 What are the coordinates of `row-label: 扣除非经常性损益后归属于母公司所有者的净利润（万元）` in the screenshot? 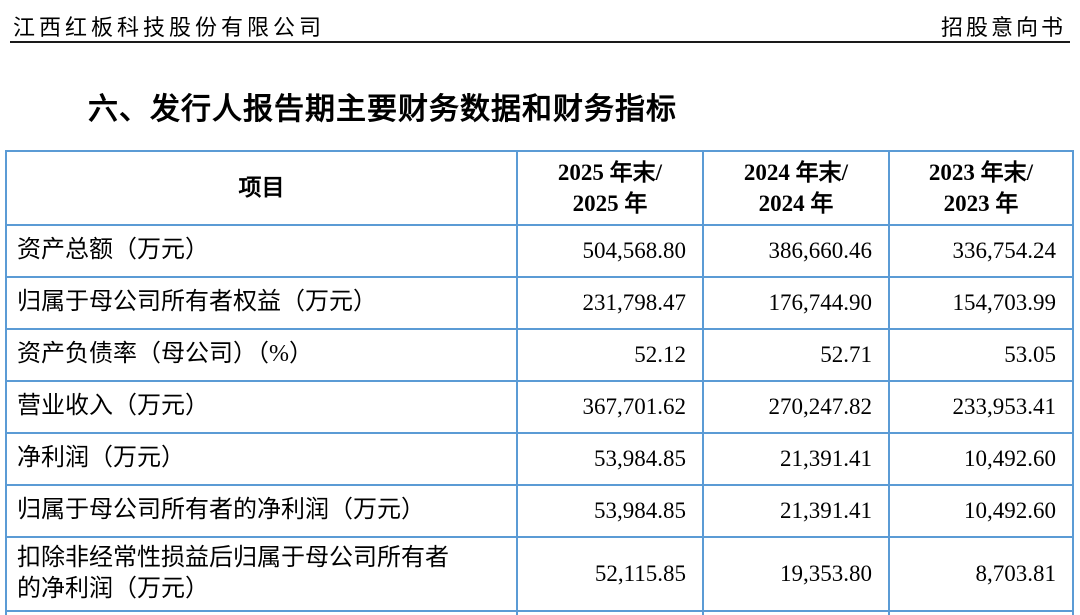 It's located at (261, 574).